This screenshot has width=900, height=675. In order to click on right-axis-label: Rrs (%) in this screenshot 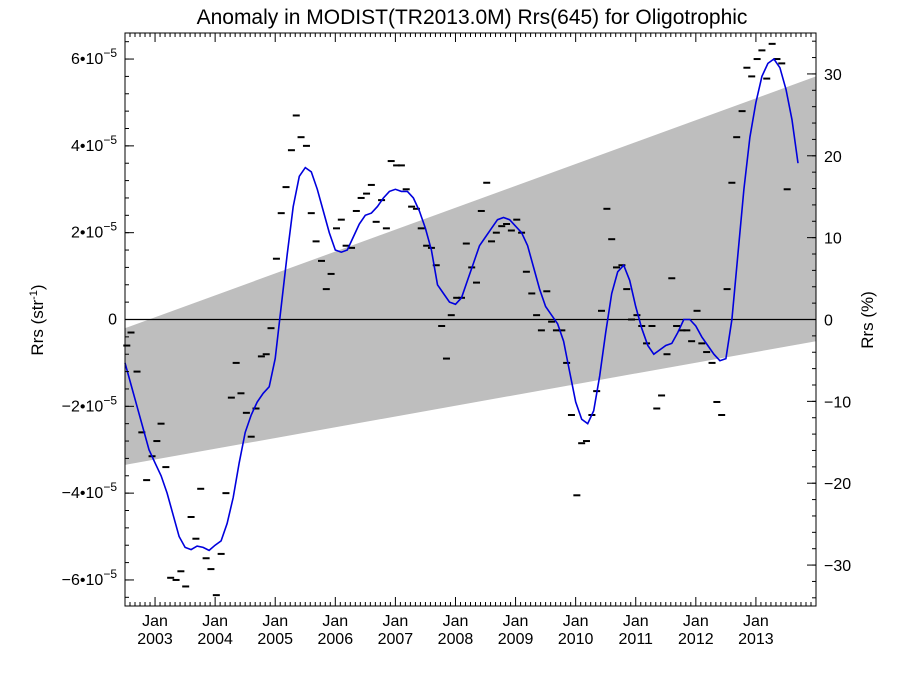, I will do `click(867, 320)`.